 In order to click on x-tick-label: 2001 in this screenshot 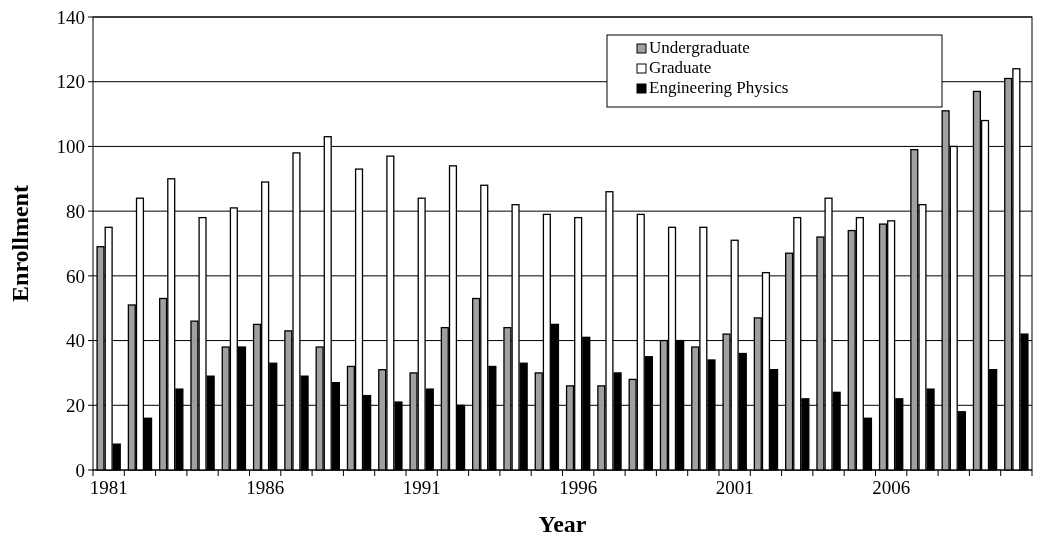, I will do `click(734, 487)`.